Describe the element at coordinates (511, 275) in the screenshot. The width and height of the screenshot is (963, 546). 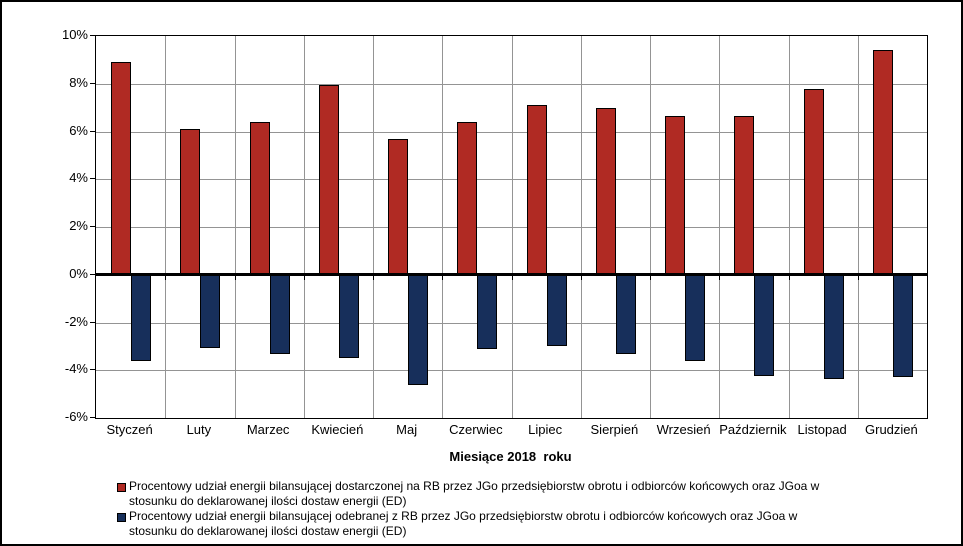
I see `zero-axis-line` at that location.